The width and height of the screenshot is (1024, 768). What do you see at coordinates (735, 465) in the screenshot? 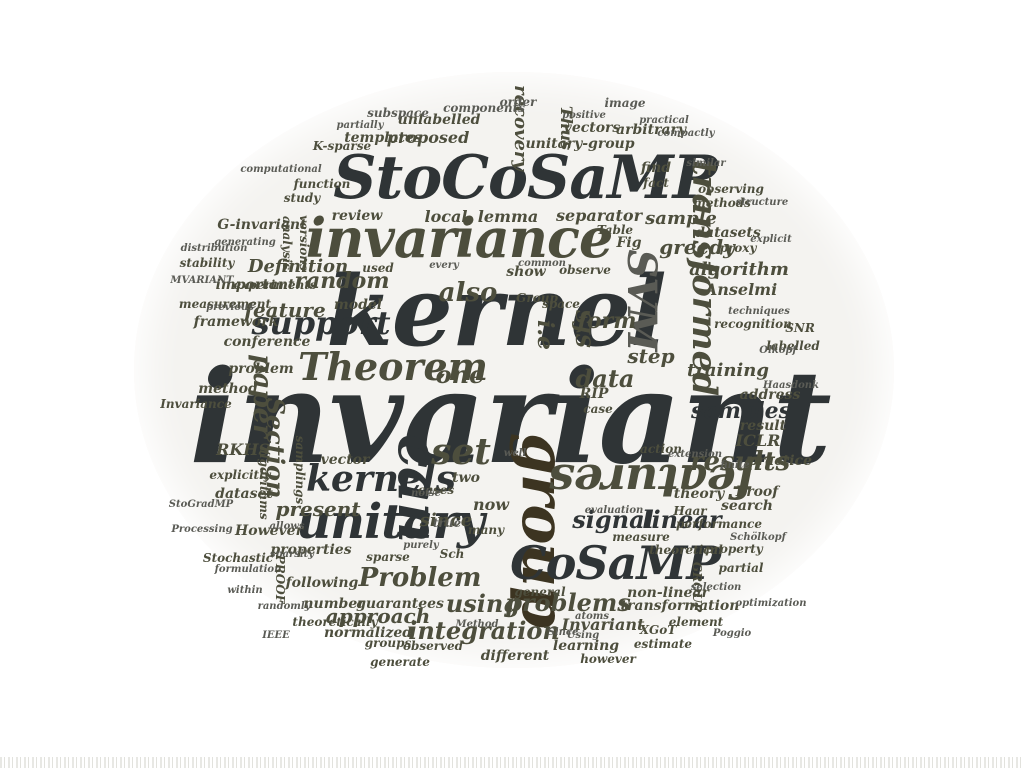
I see `cloud-word-finite: finite` at bounding box center [735, 465].